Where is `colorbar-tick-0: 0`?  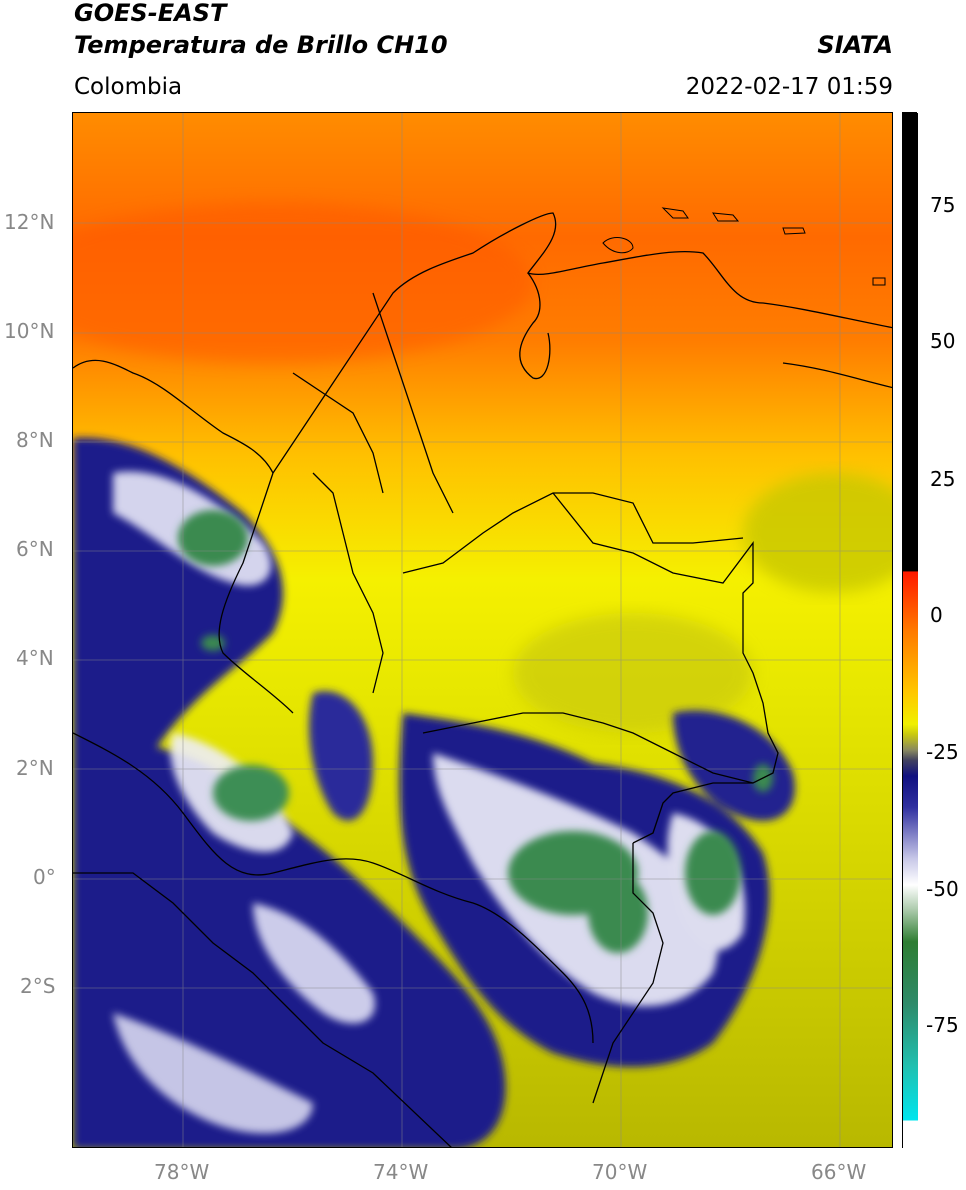
colorbar-tick-0: 0 is located at coordinates (936, 615).